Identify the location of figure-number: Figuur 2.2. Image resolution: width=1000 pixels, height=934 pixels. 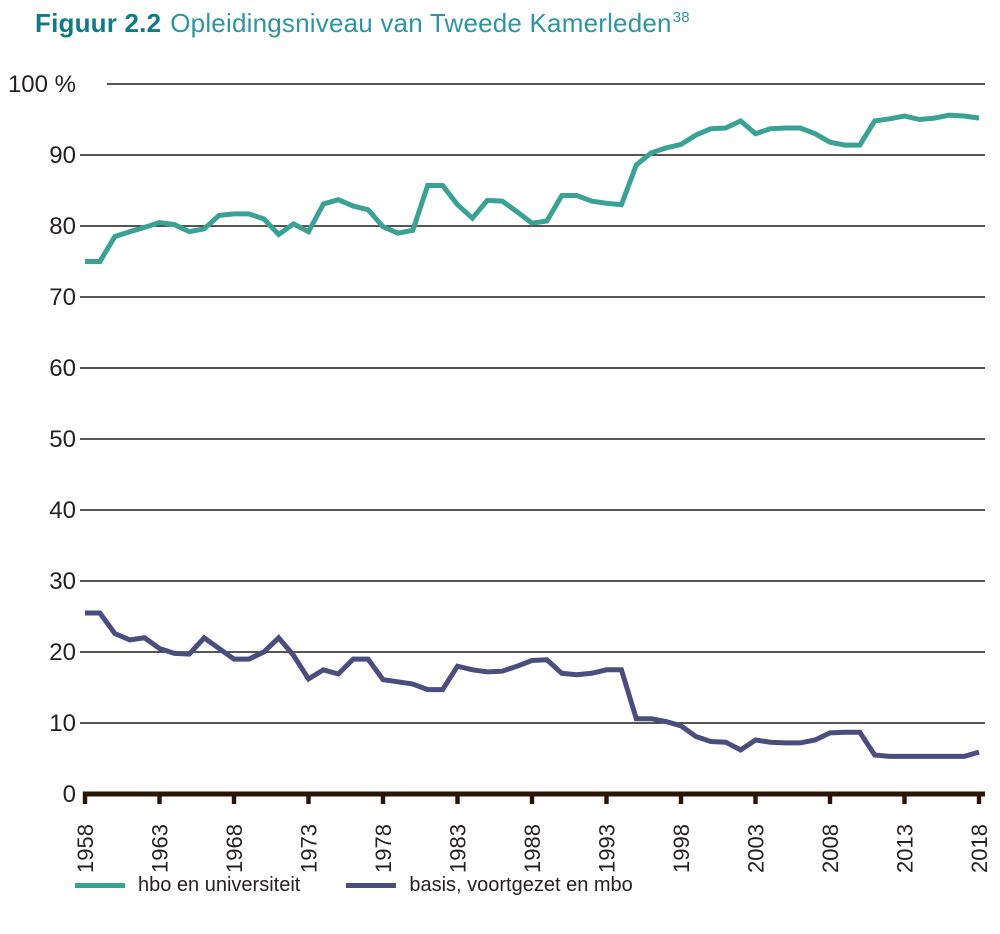
(98, 23).